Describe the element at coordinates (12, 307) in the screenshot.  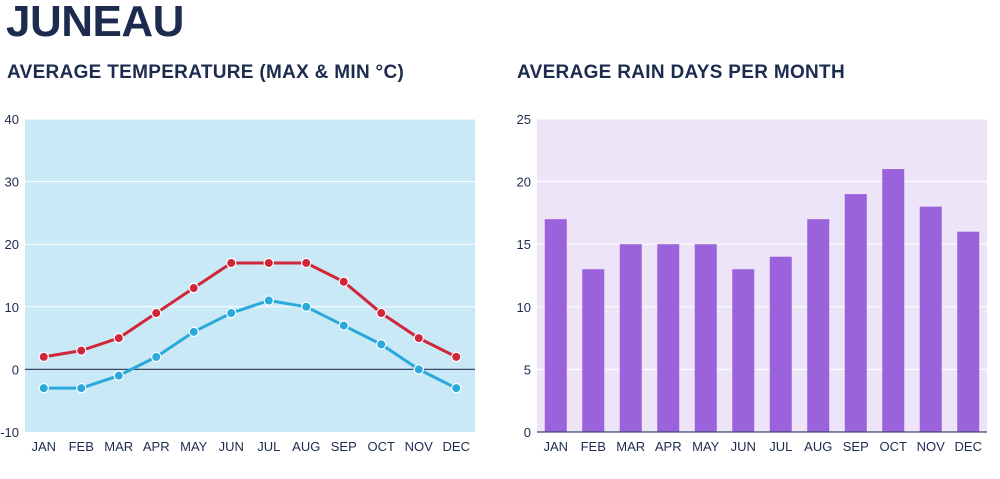
I see `temperature-y-tick-label: 10` at that location.